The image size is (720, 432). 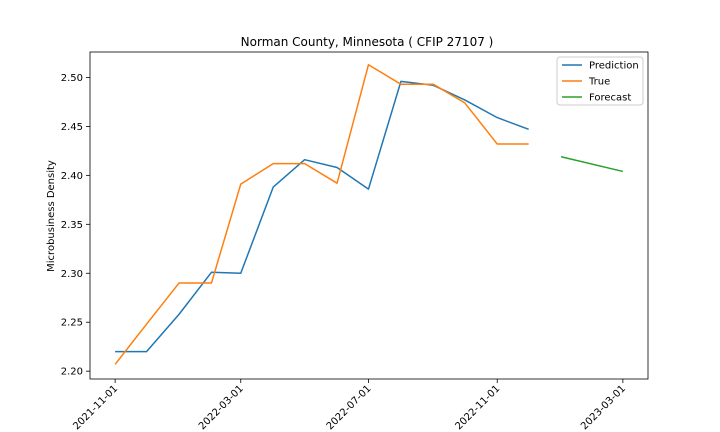 What do you see at coordinates (610, 98) in the screenshot?
I see `legend-label-forecast: Forecast` at bounding box center [610, 98].